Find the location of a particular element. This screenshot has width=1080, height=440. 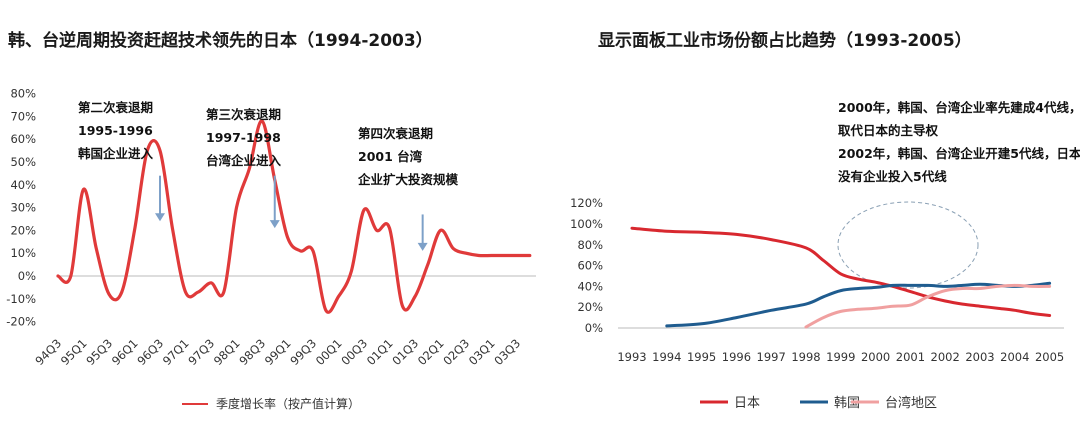

annotation-text: 第四次衰退期 is located at coordinates (395, 133).